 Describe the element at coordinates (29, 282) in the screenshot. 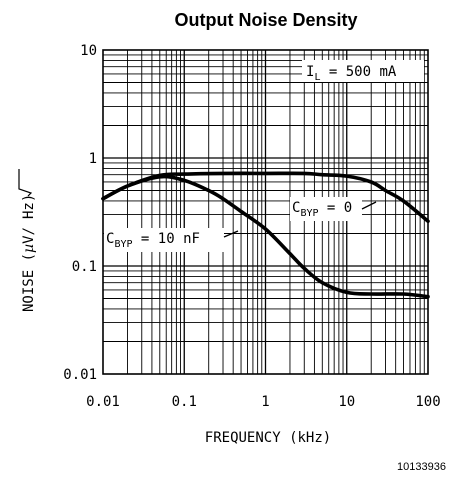

I see `y-axis-label-prefix: NOISE (` at that location.